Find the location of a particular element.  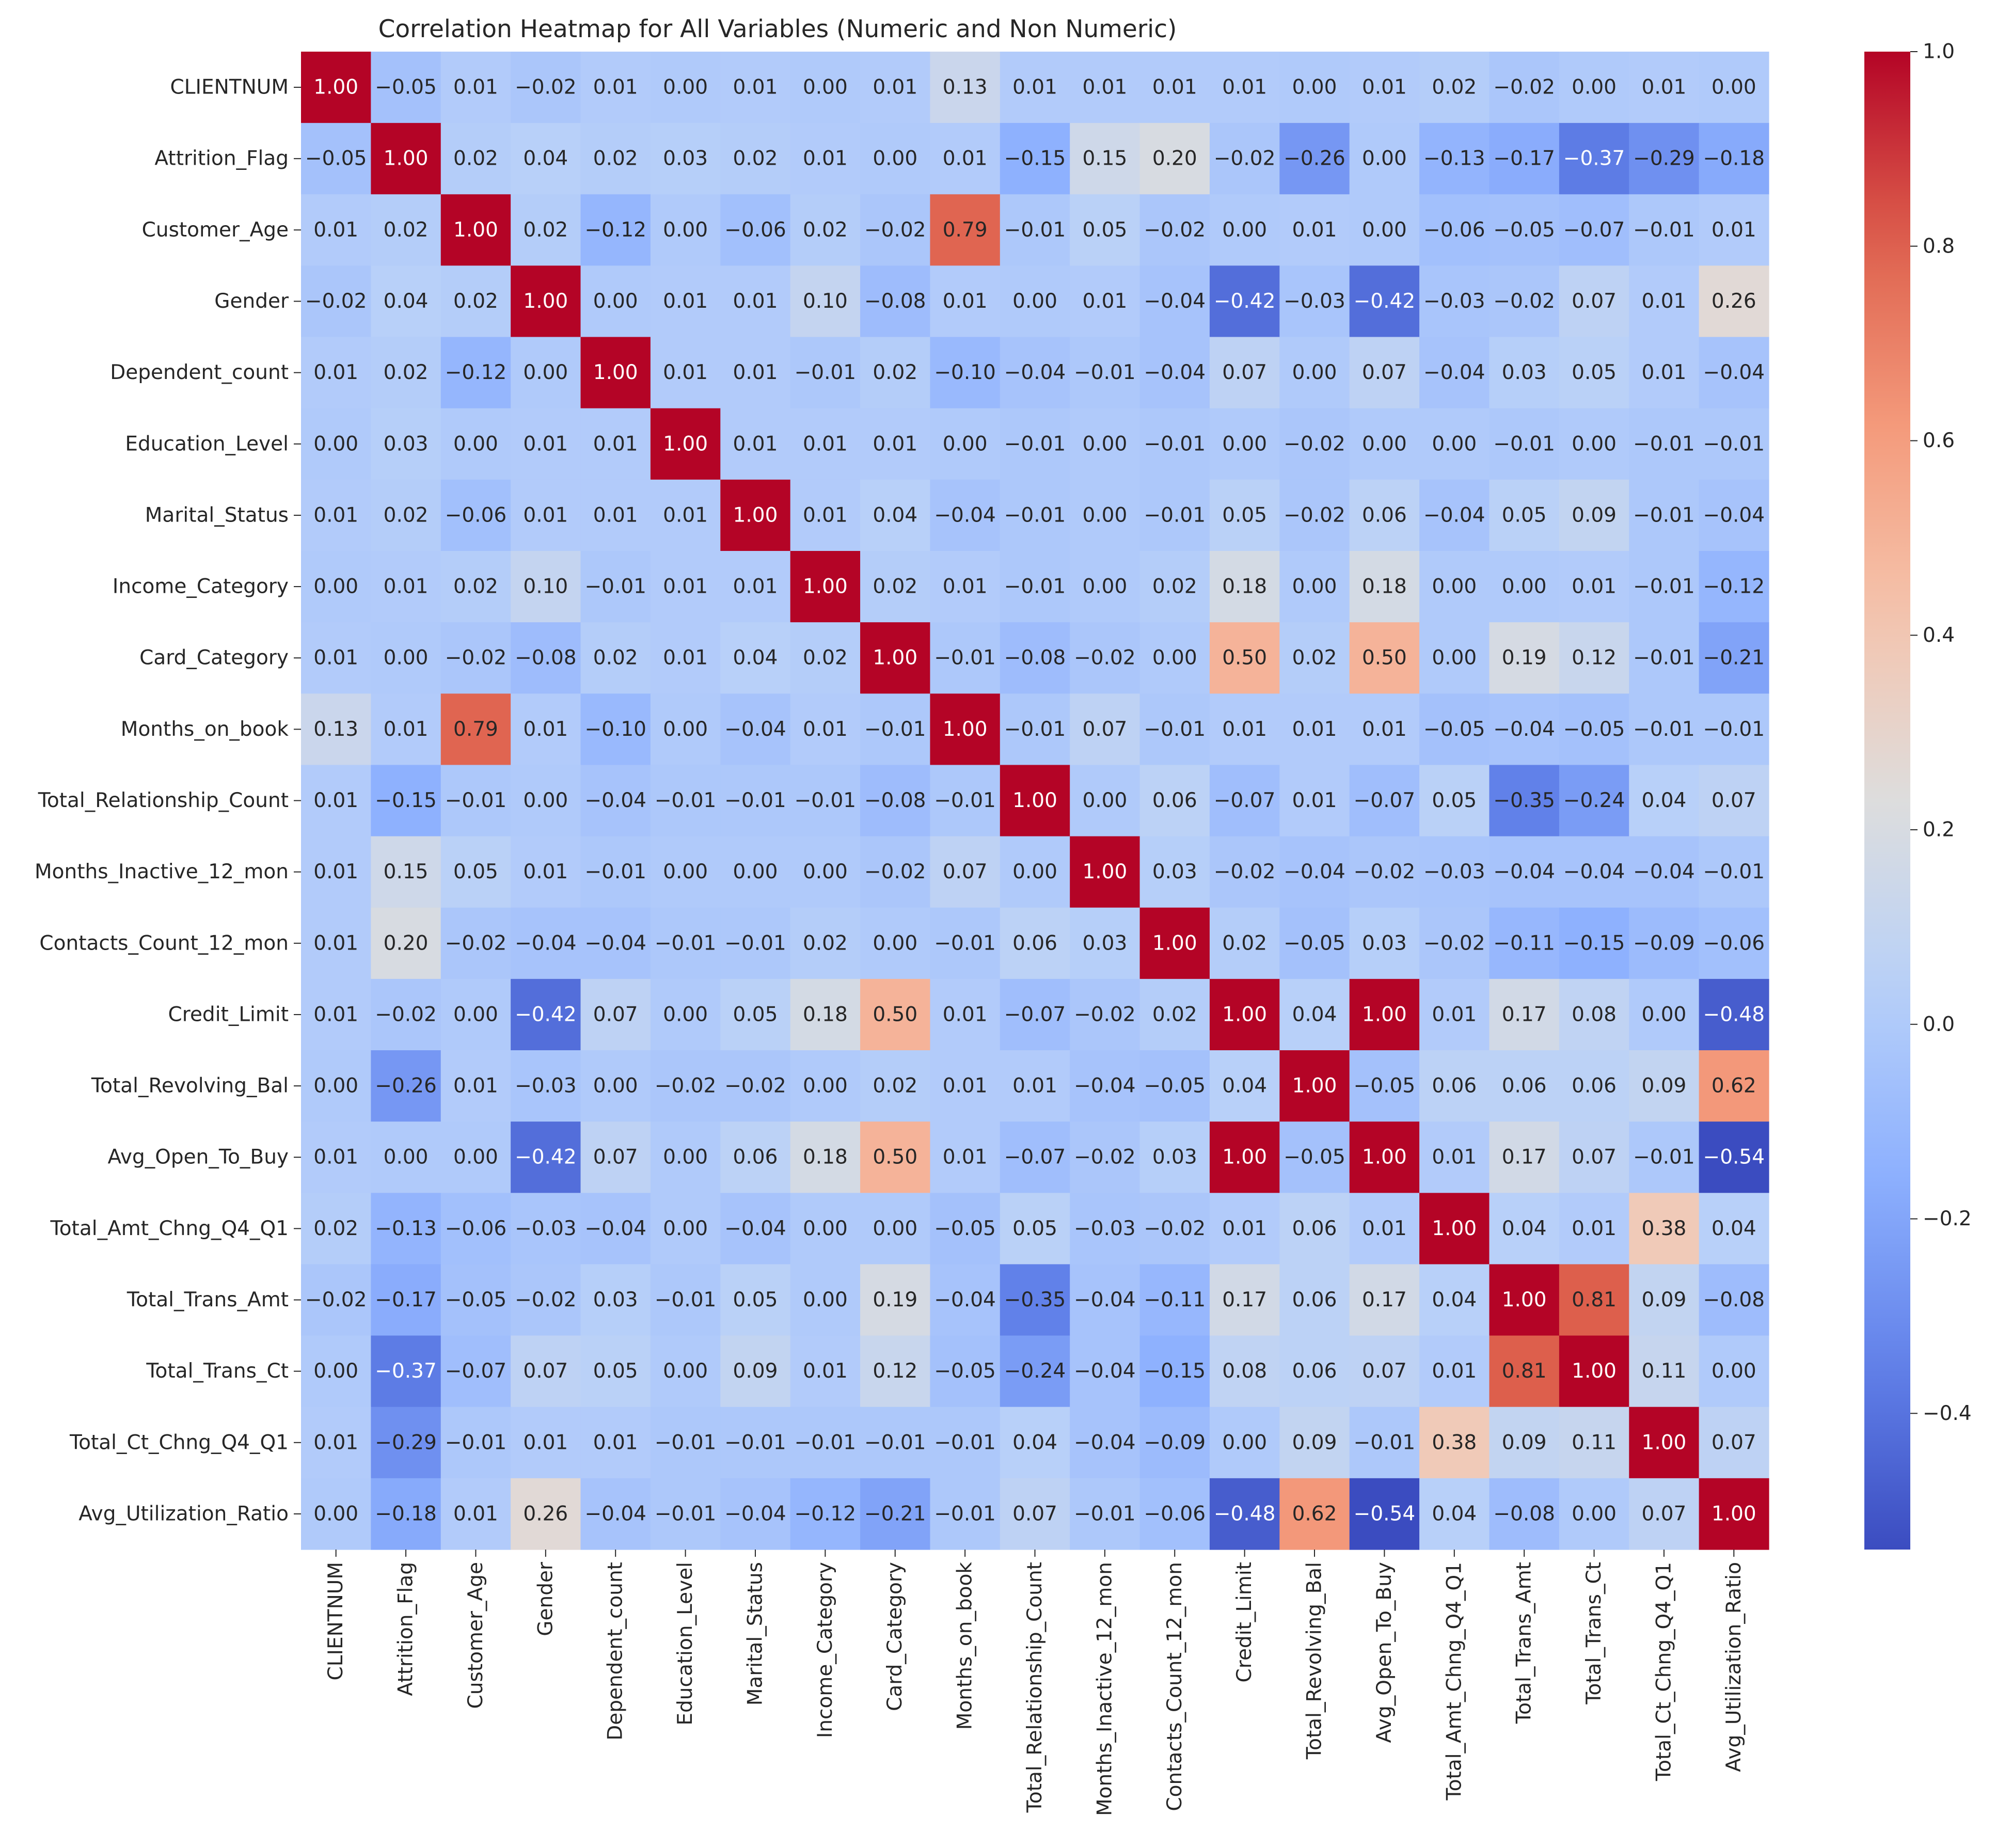

x-tick-label: CLIENTNUM is located at coordinates (335, 1621).